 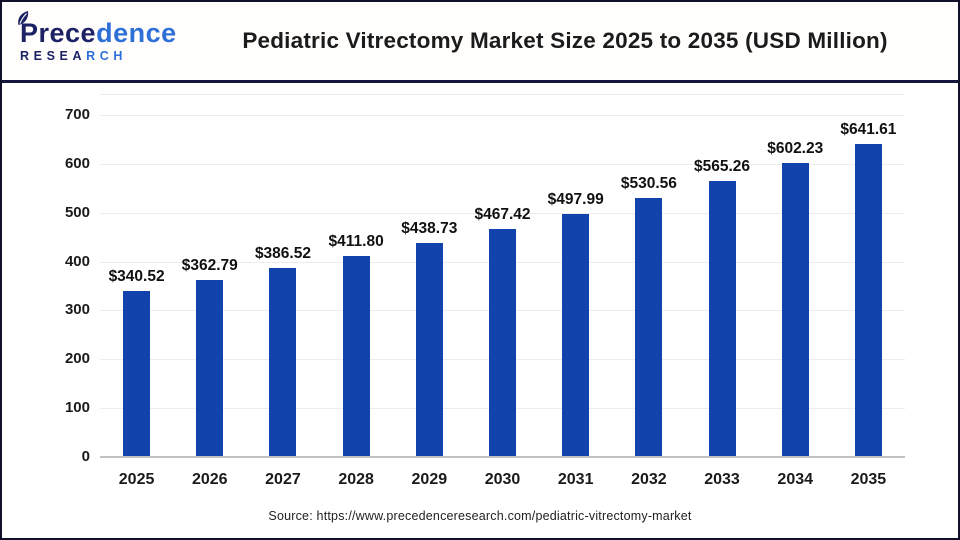 I want to click on x-axis-label: 2026, so click(x=209, y=479).